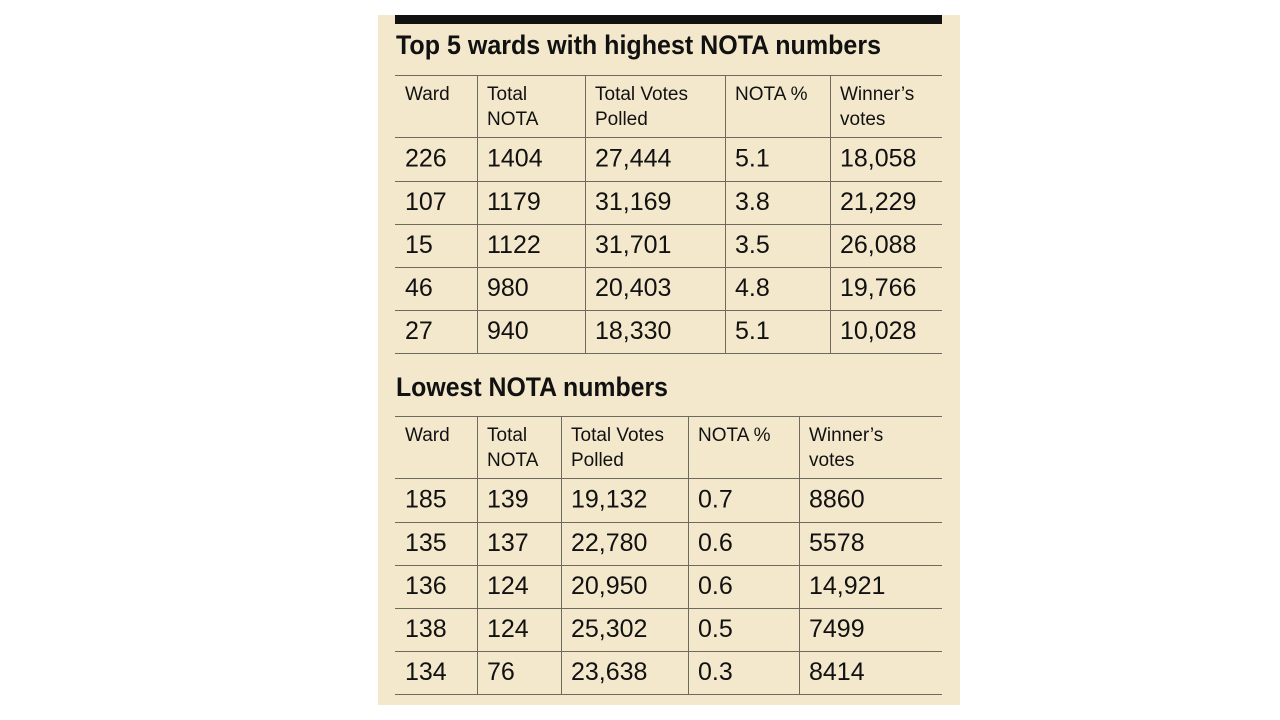 Image resolution: width=1280 pixels, height=720 pixels. I want to click on table-cell: 31,169, so click(633, 202).